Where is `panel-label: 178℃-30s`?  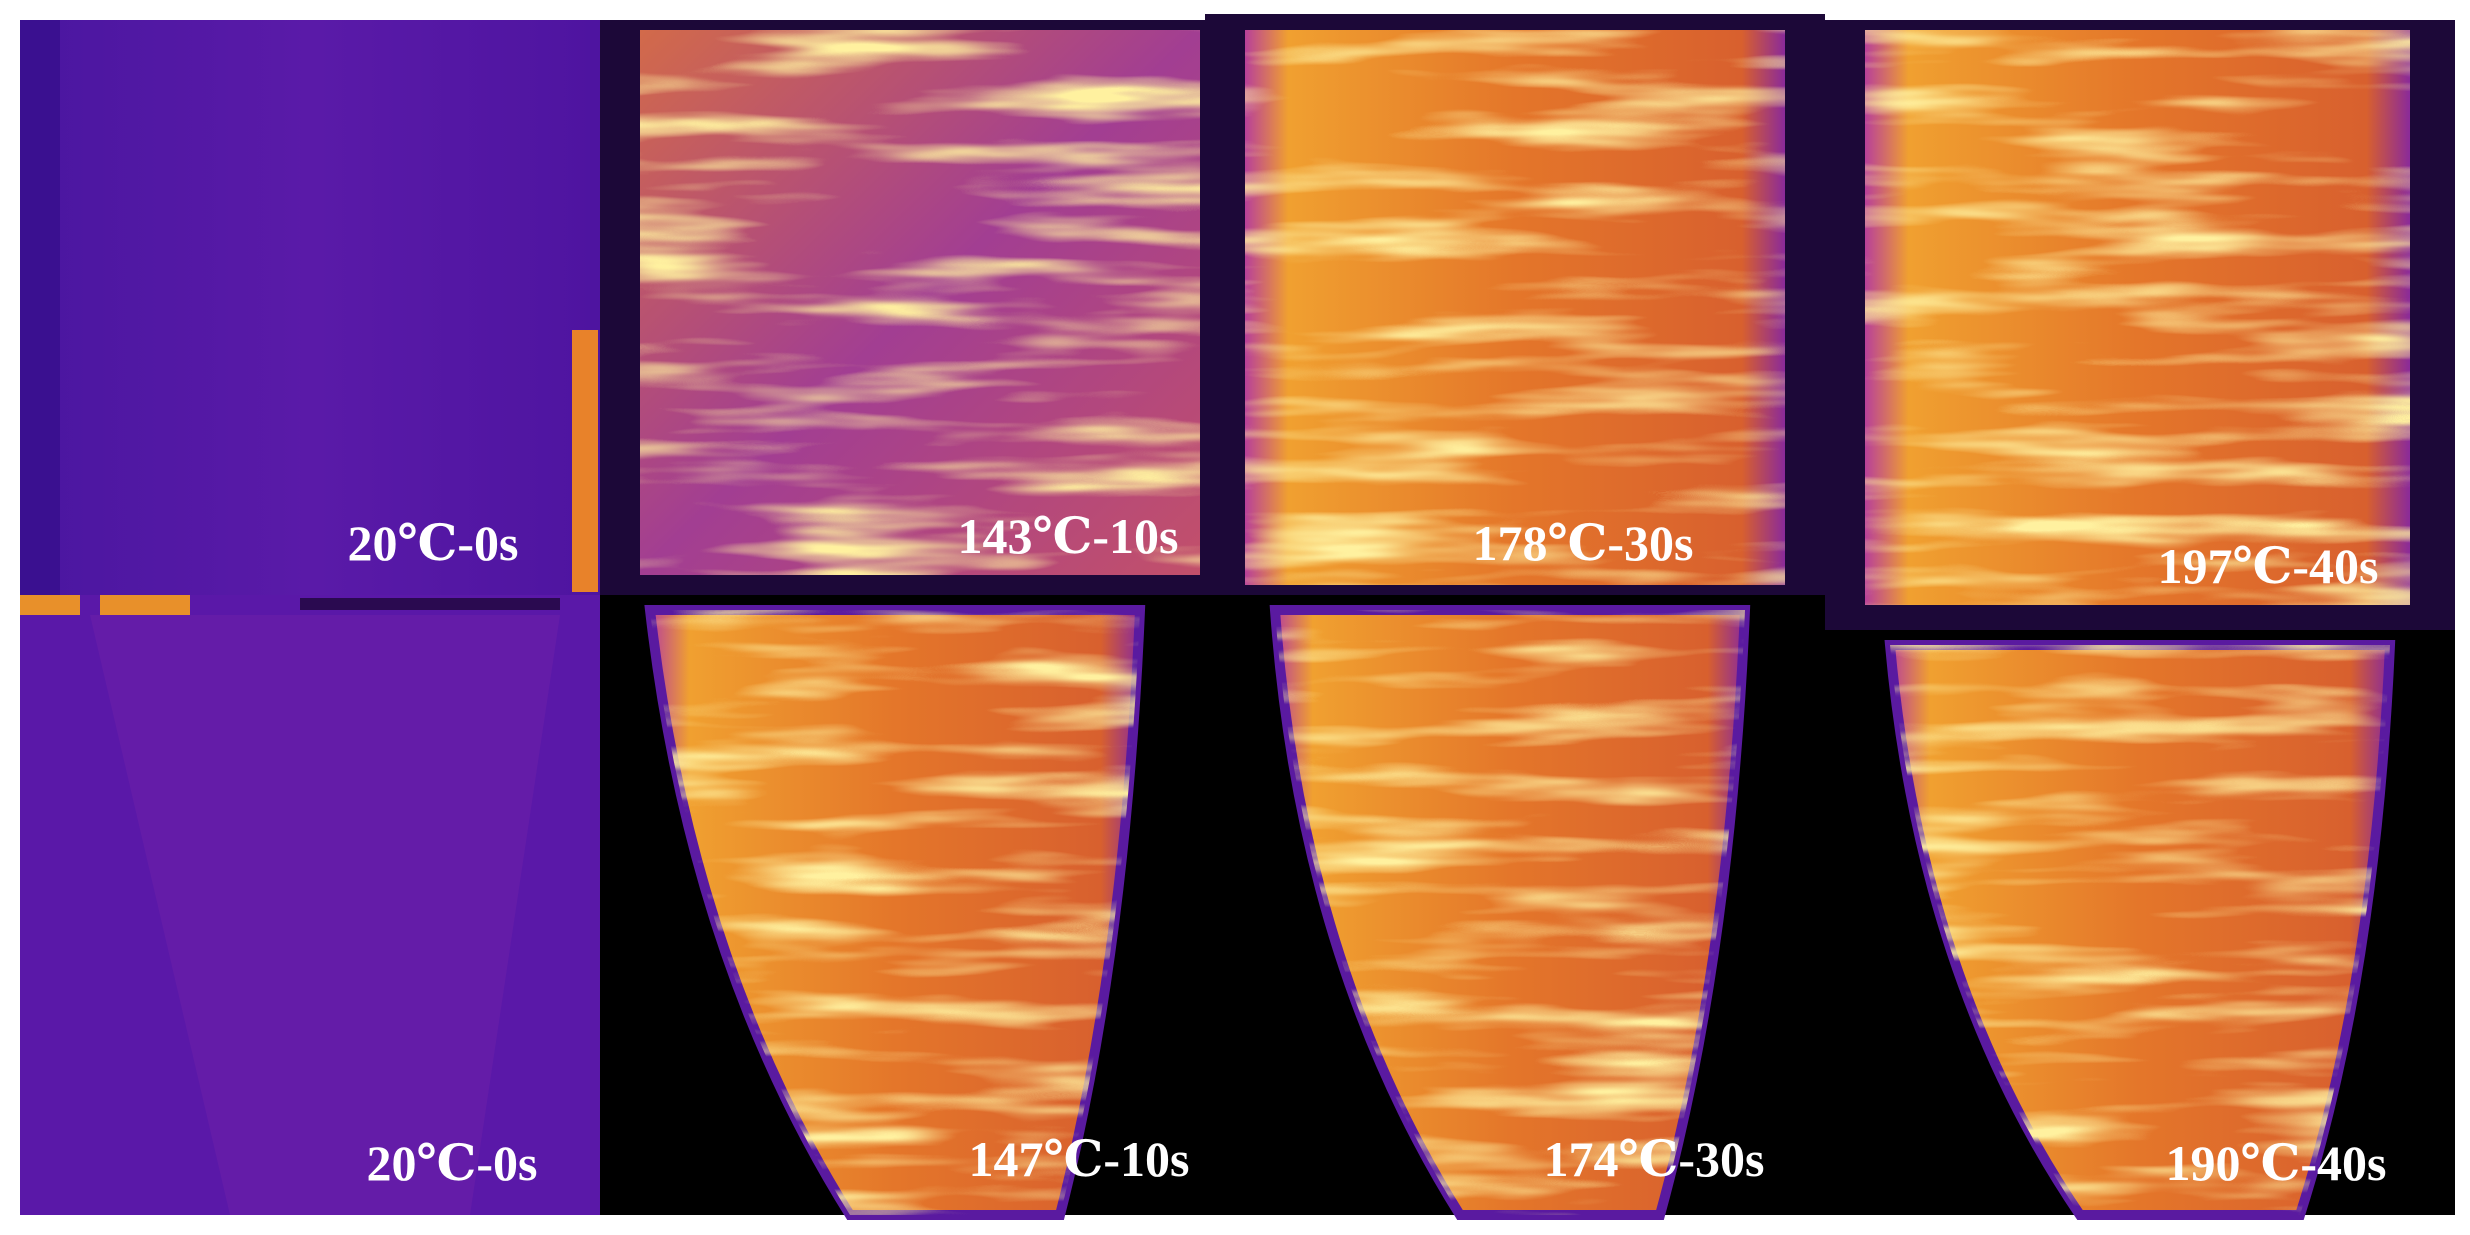 panel-label: 178℃-30s is located at coordinates (1582, 543).